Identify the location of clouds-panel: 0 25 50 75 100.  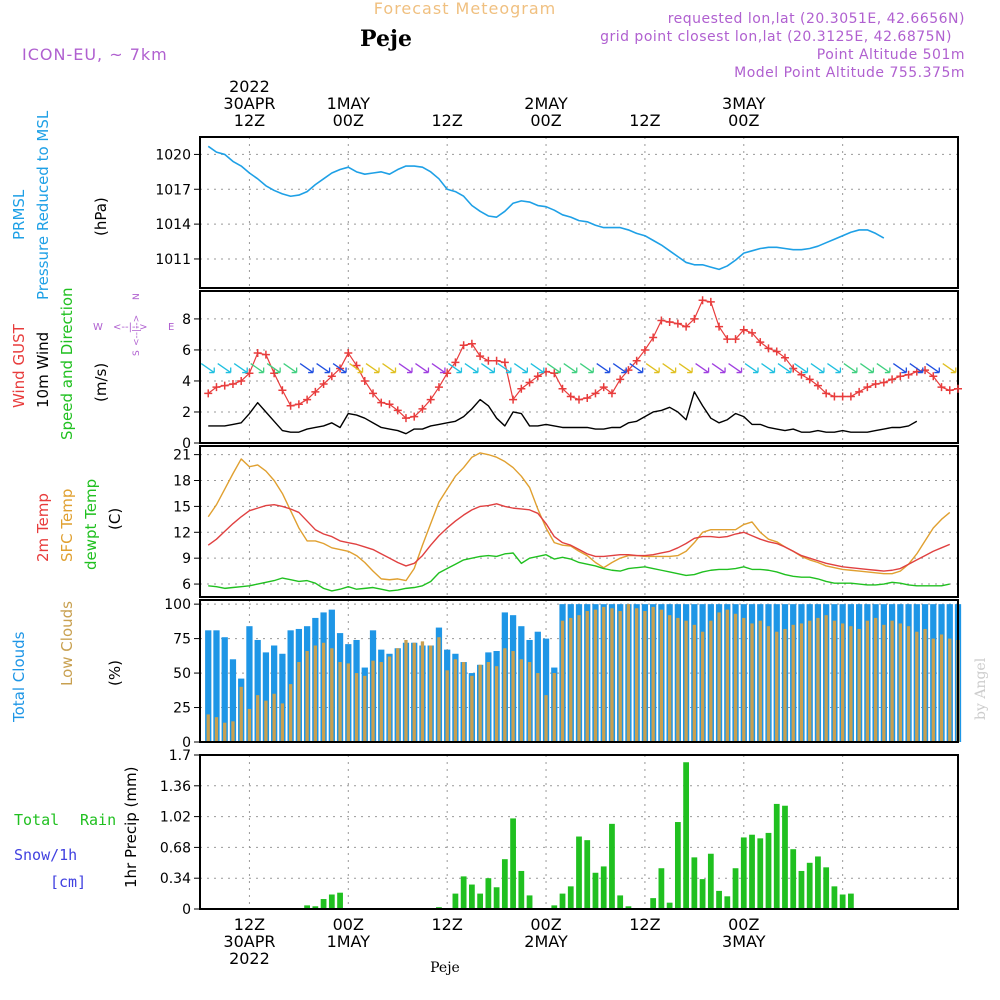
(563, 674).